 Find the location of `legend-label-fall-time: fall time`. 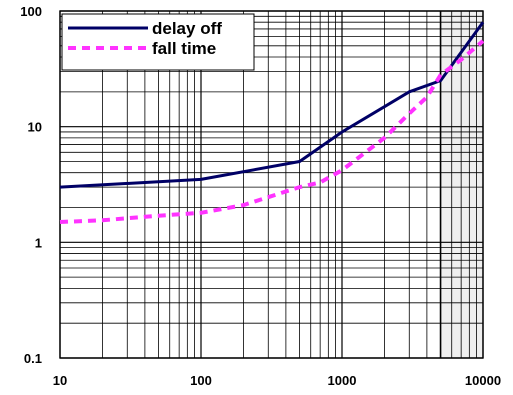

legend-label-fall-time: fall time is located at coordinates (184, 48).